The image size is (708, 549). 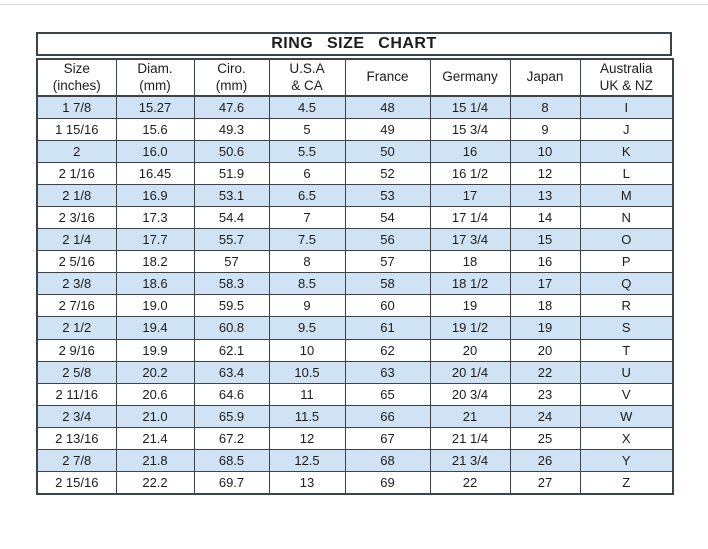 What do you see at coordinates (545, 240) in the screenshot?
I see `table-cell: 15` at bounding box center [545, 240].